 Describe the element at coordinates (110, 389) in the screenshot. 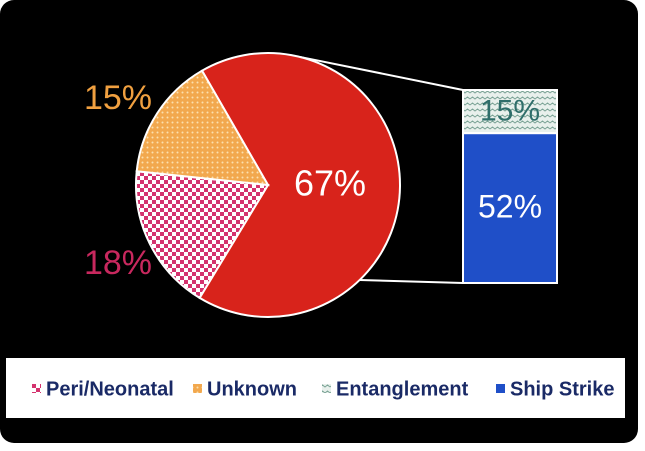

I see `legend-label: Peri/Neonatal` at that location.